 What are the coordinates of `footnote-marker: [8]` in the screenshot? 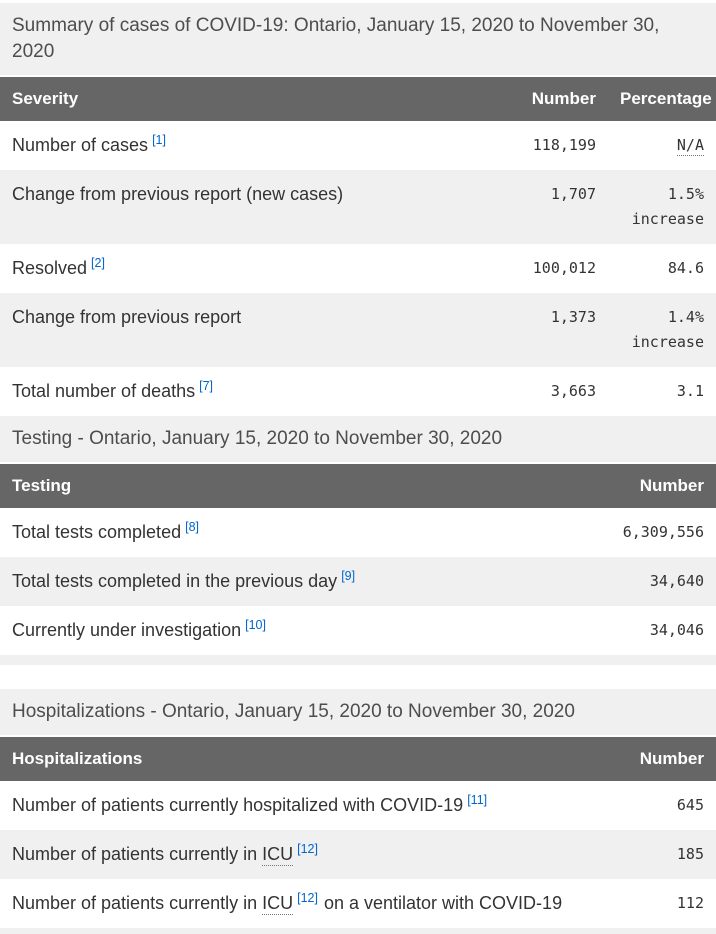 It's located at (192, 527).